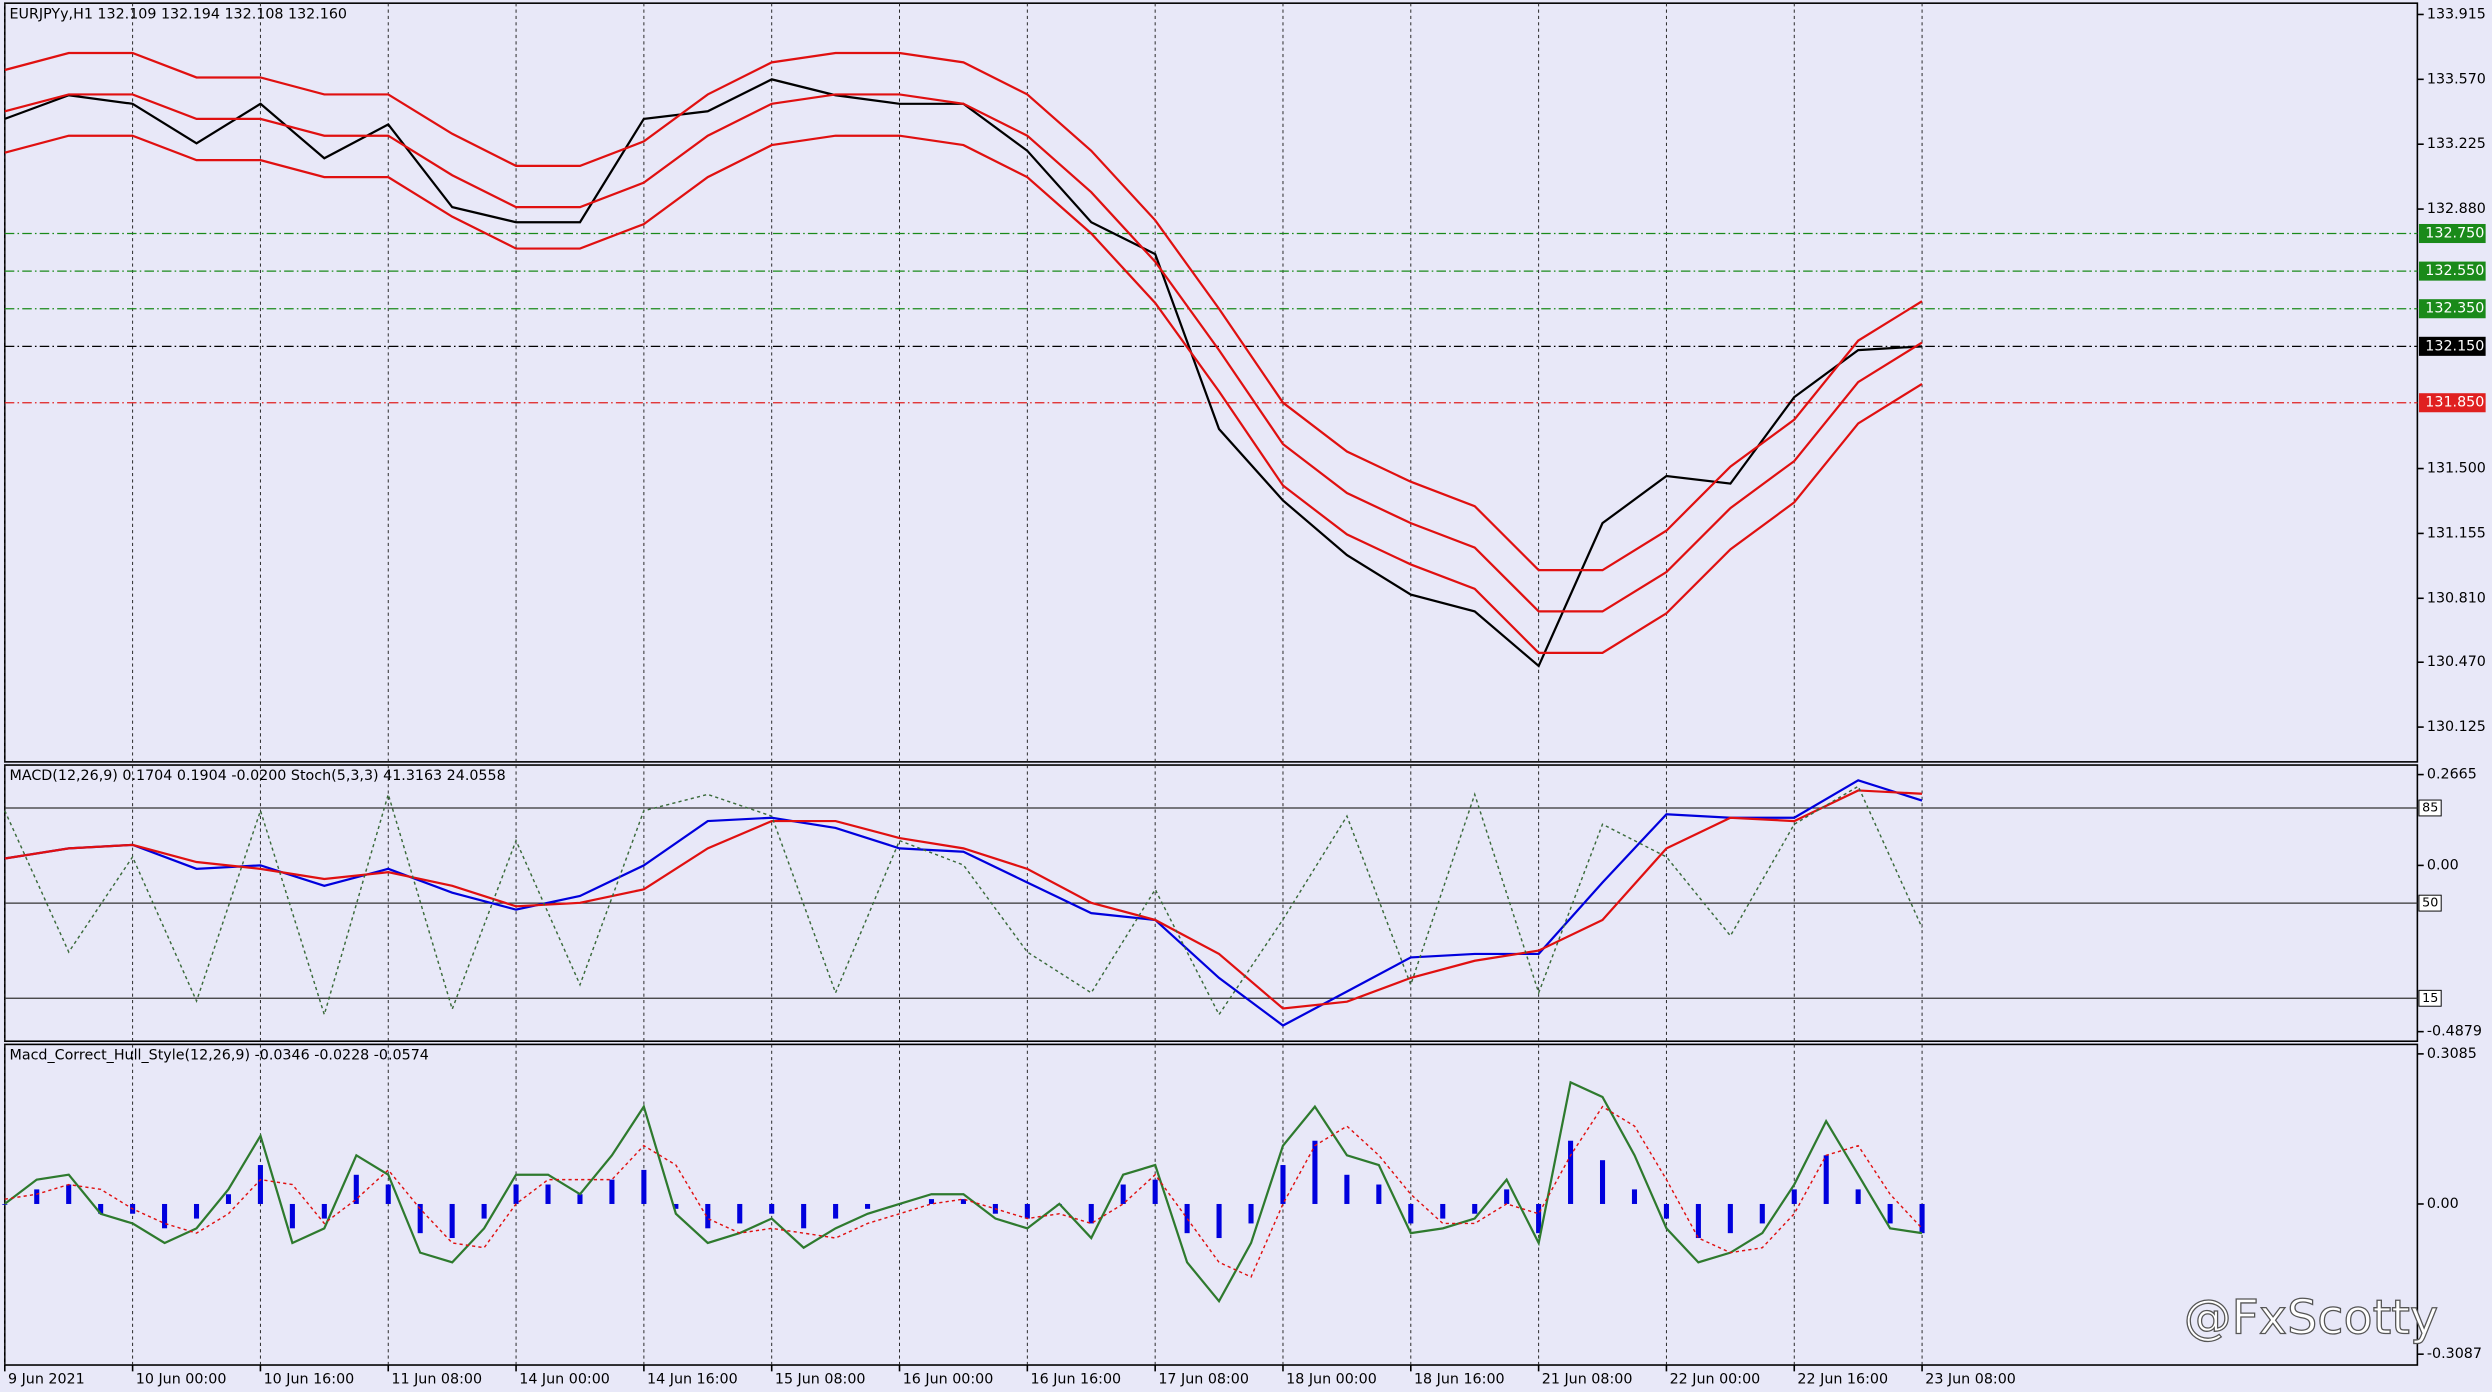 This screenshot has height=1392, width=2492. I want to click on x-tick-label: 23 Jun 08:00, so click(1970, 1379).